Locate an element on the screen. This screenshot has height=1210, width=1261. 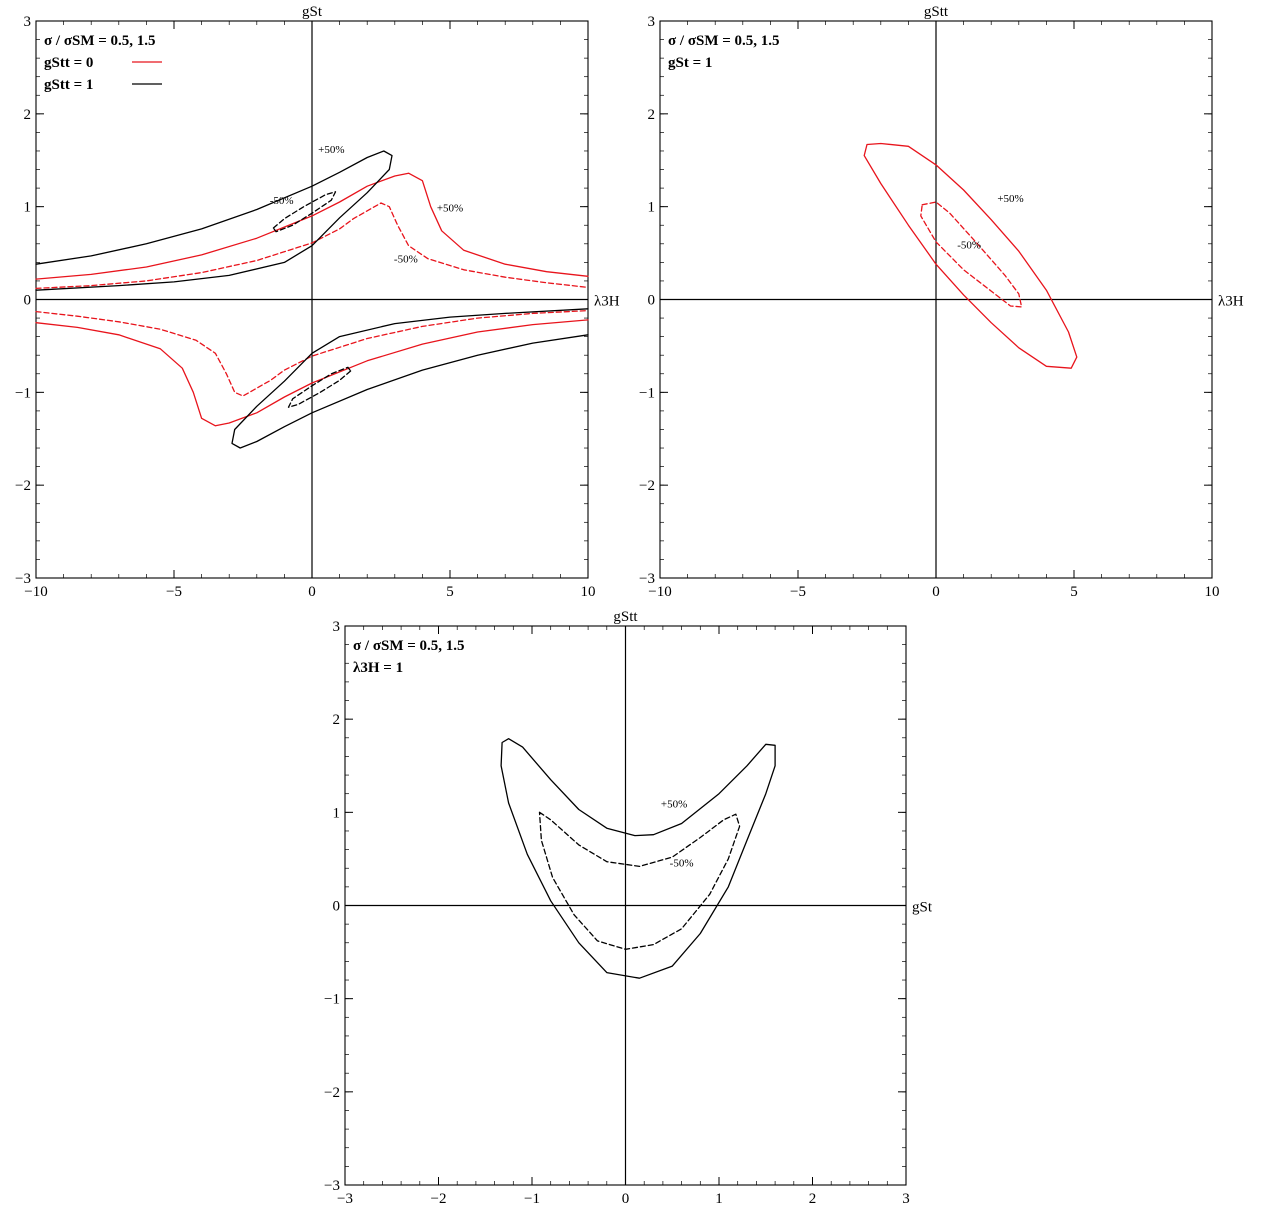
legend-entry: gSt = 1 is located at coordinates (690, 63).